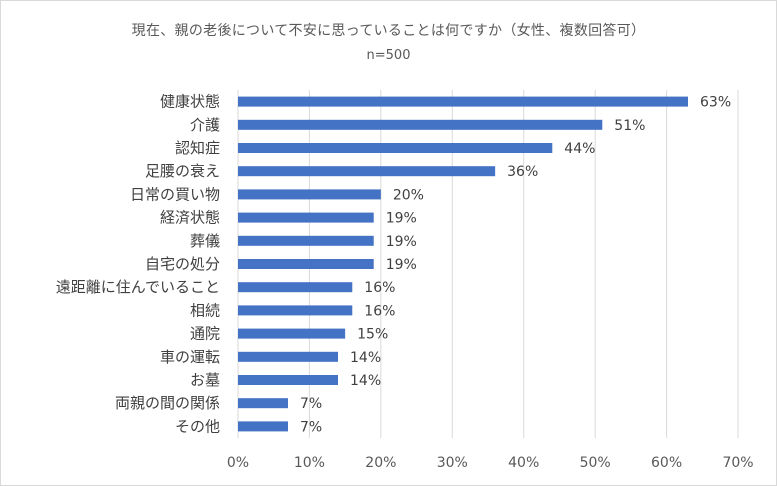 Image resolution: width=777 pixels, height=486 pixels. Describe the element at coordinates (190, 218) in the screenshot. I see `category-label-5: 経済状態` at that location.